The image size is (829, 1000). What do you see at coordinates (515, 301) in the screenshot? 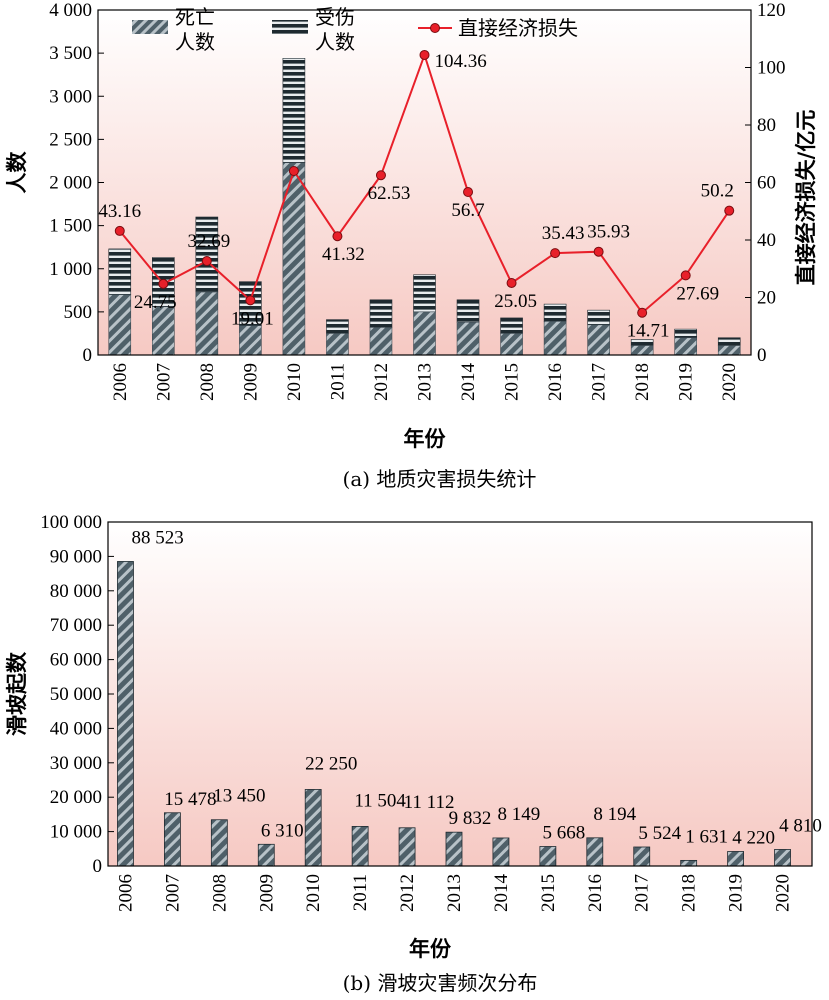
I see `loss-data-label: 25.05` at bounding box center [515, 301].